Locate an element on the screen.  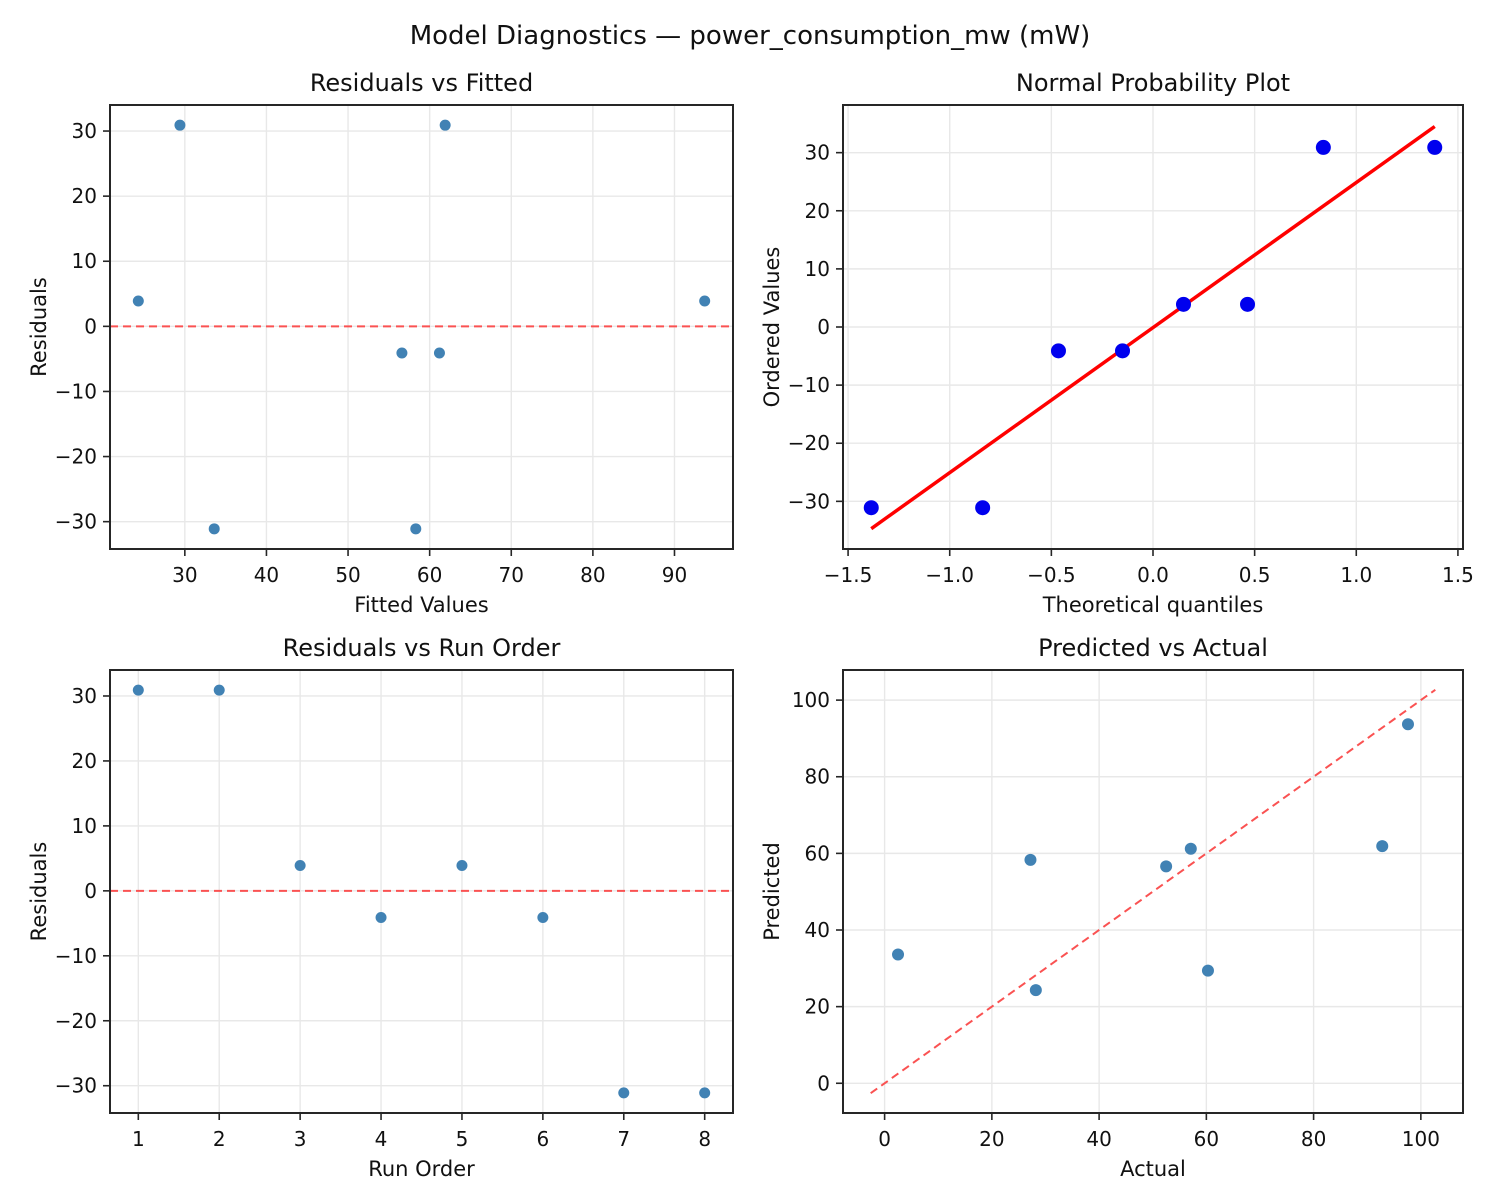
svg-text: 1 is located at coordinates (138, 1139).